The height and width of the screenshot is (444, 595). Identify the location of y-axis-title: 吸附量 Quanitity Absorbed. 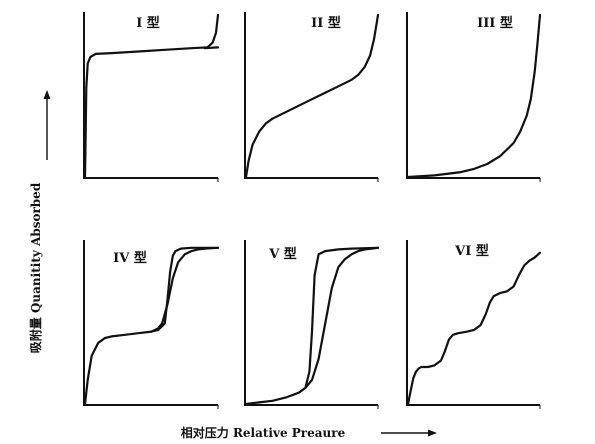
(39, 221).